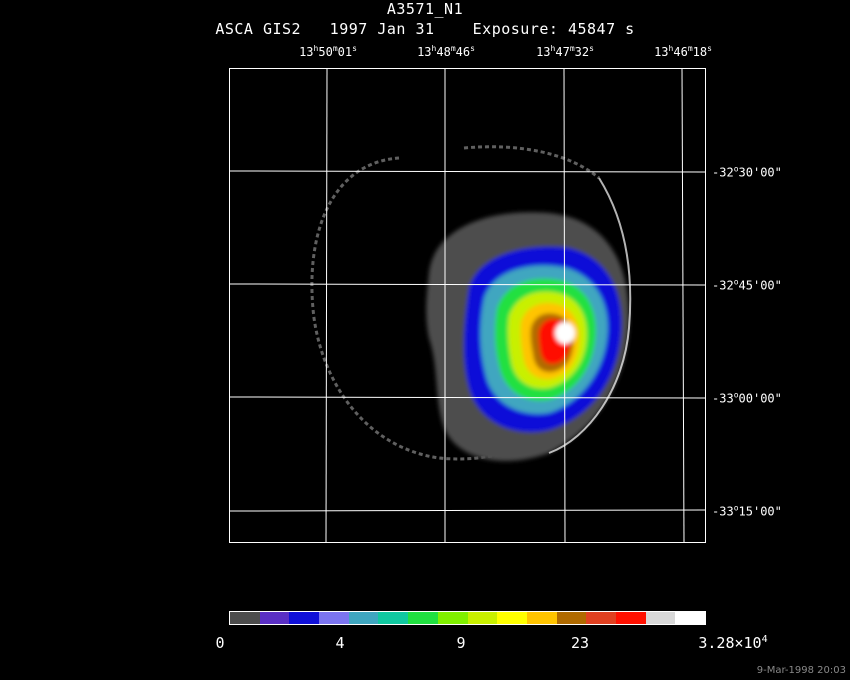 This screenshot has width=850, height=680. Describe the element at coordinates (801, 670) in the screenshot. I see `datestamp: 9-Mar-1998 20:03` at that location.